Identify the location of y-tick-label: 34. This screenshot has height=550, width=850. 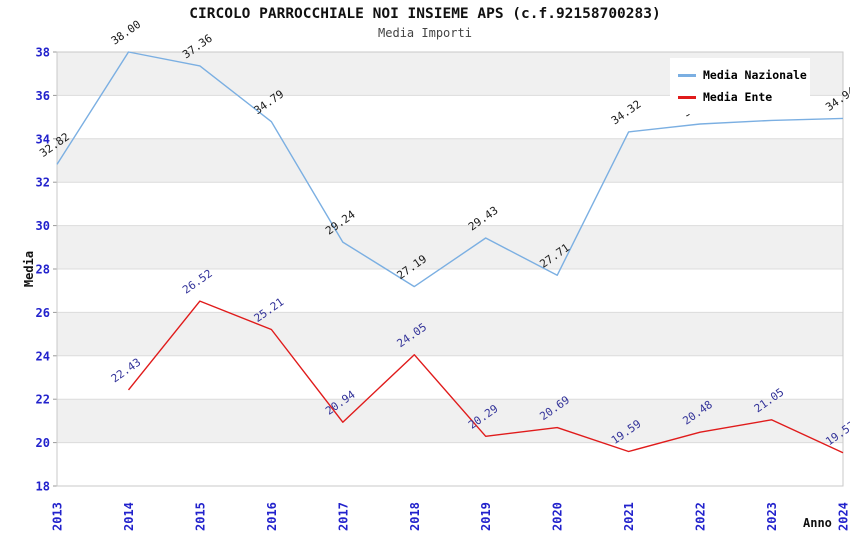
(43, 139).